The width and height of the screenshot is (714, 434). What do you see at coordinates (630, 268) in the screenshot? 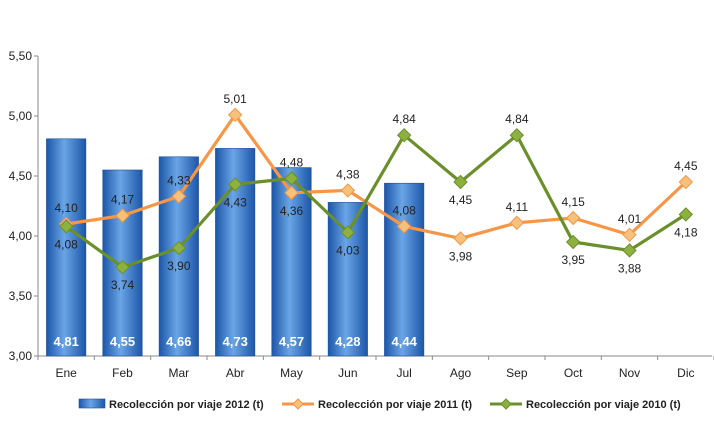
I see `point-label-2010: 3,88` at bounding box center [630, 268].